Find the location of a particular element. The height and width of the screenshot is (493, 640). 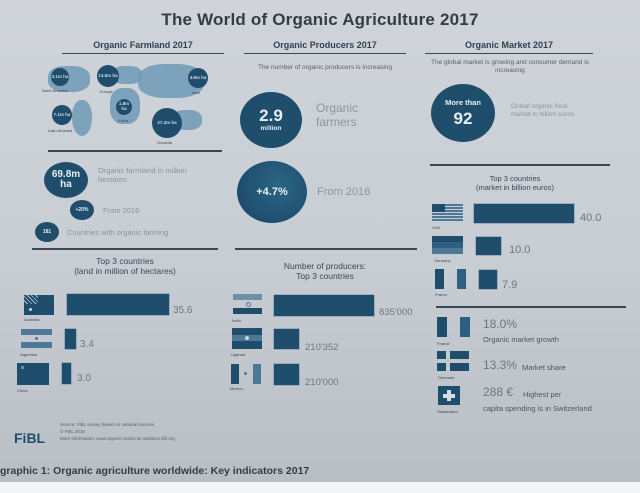

land-south-america is located at coordinates (82, 118).